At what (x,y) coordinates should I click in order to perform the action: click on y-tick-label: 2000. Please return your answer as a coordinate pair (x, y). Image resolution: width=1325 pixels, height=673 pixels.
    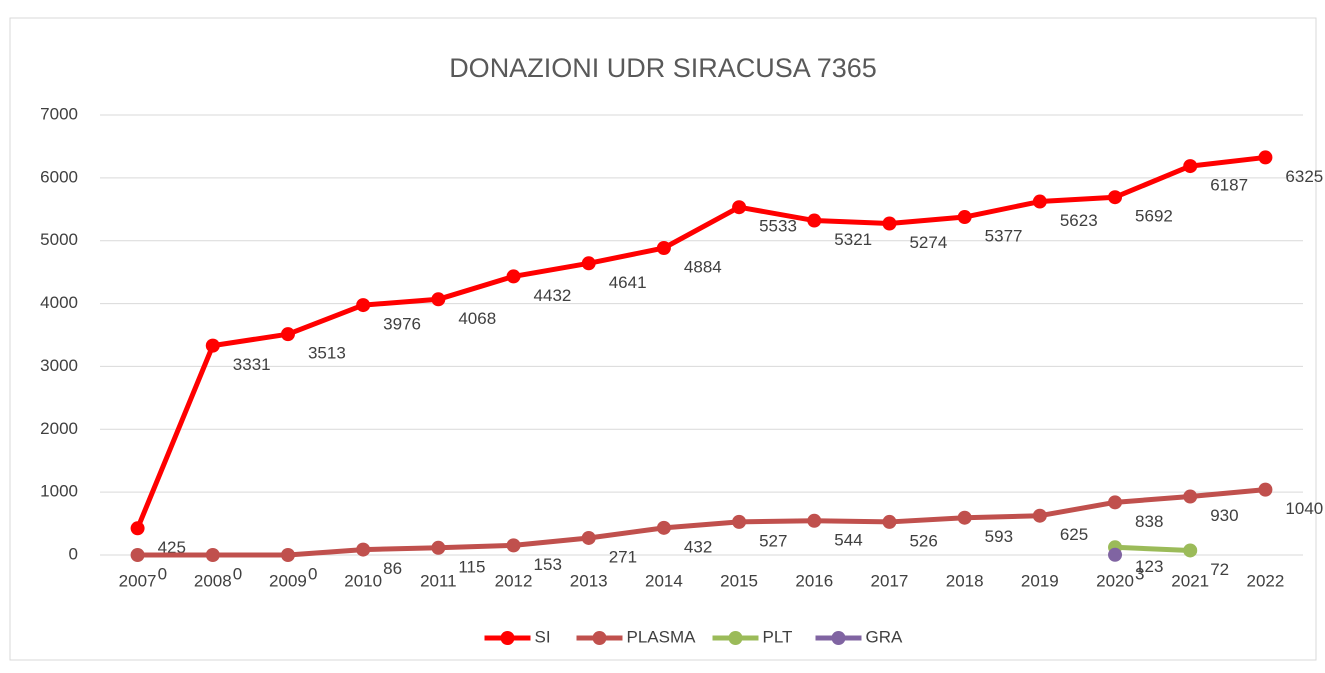
    Looking at the image, I should click on (59, 428).